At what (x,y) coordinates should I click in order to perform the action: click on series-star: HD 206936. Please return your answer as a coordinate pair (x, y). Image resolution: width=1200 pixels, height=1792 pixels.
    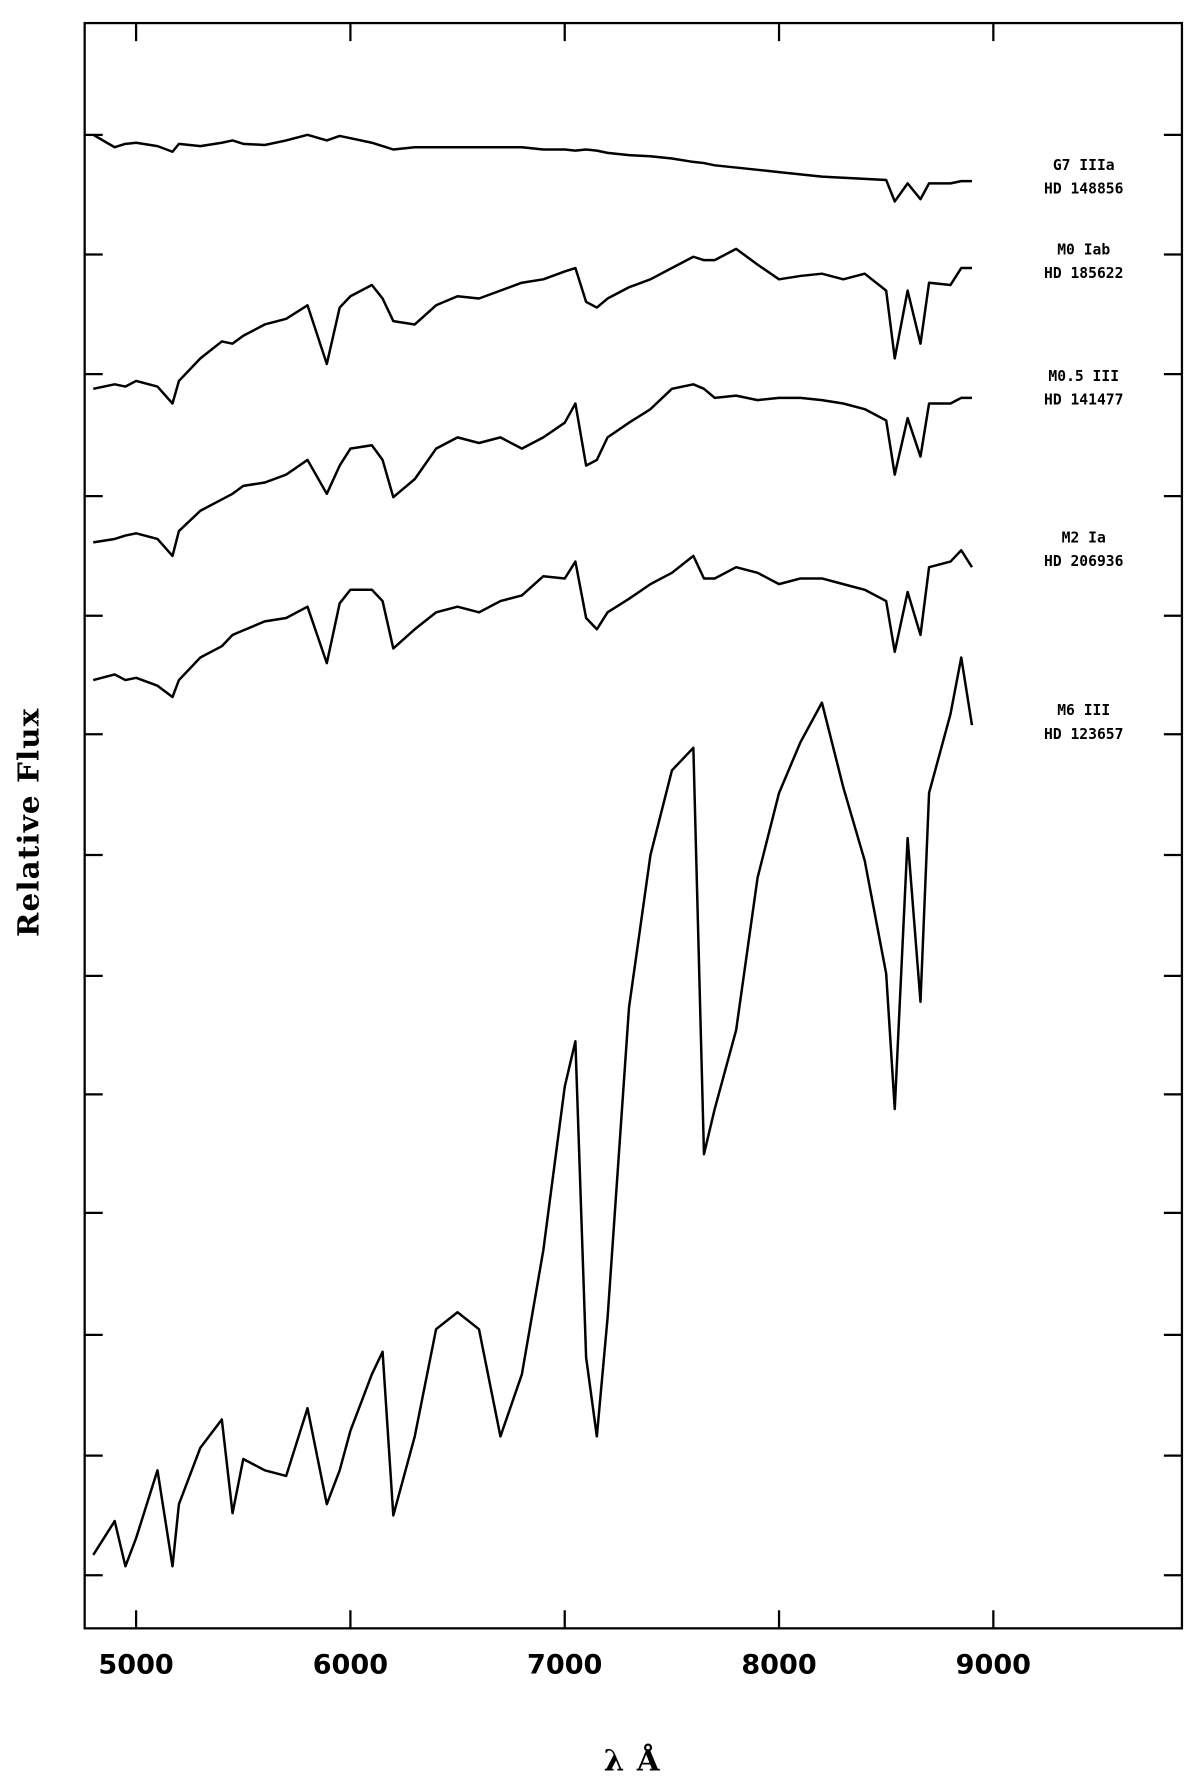
    Looking at the image, I should click on (1084, 561).